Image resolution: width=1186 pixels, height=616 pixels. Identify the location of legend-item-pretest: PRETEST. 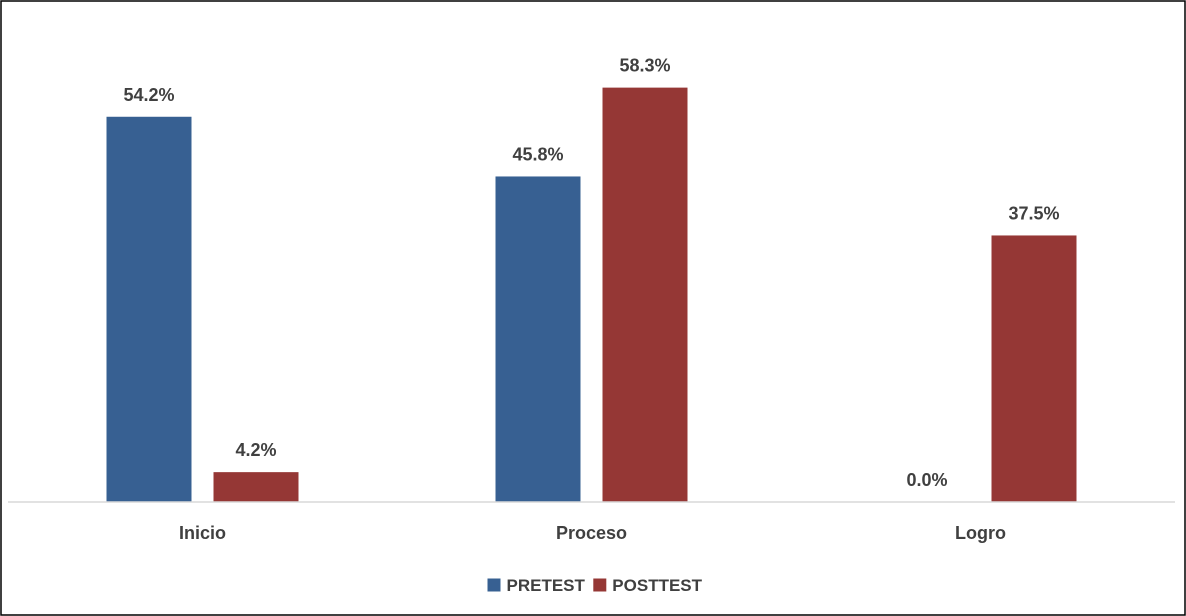
(536, 585).